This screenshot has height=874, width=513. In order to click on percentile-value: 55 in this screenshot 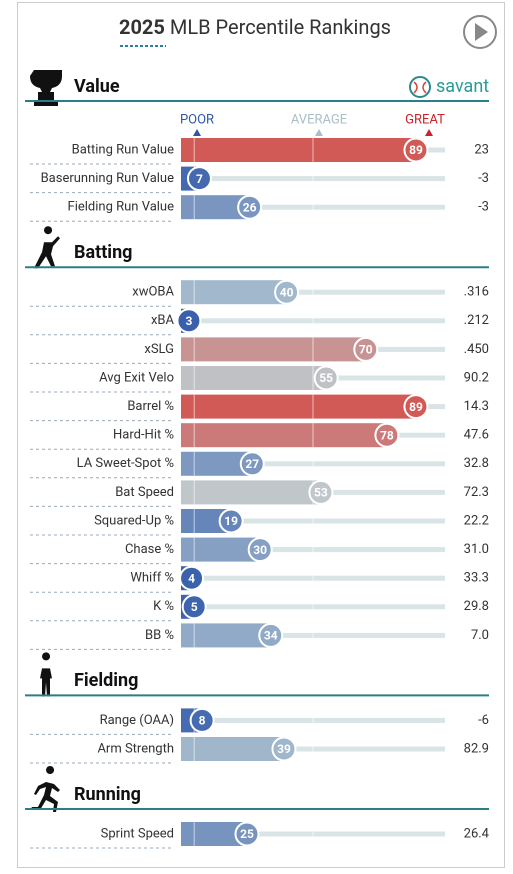, I will do `click(326, 378)`.